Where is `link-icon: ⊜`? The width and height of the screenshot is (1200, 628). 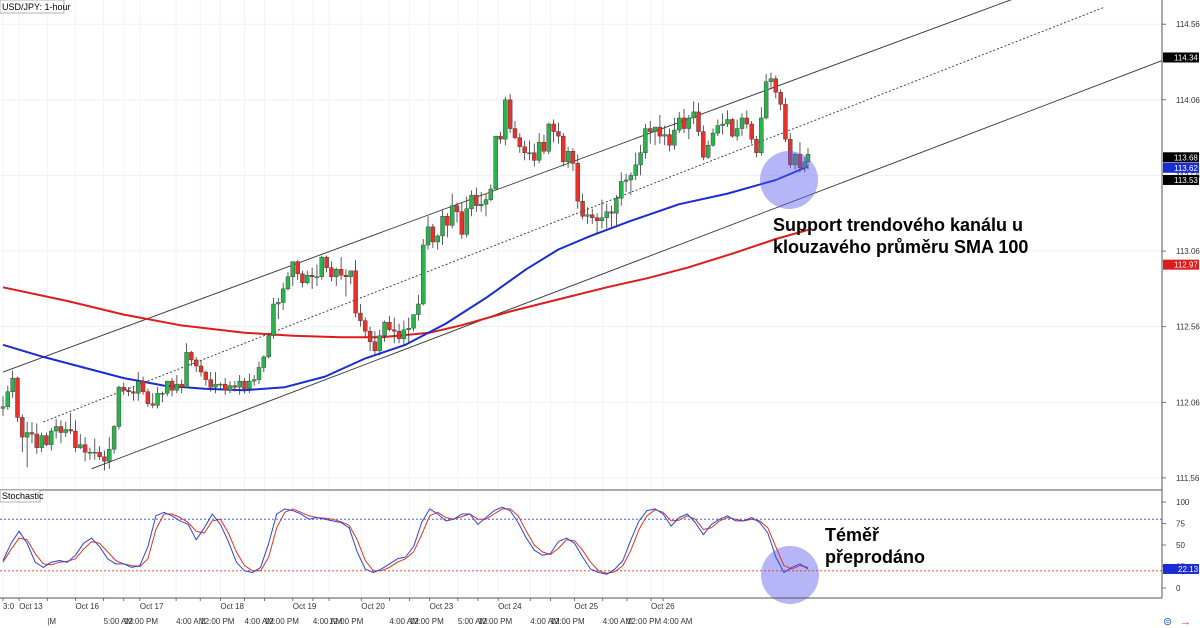 link-icon: ⊜ is located at coordinates (1167, 622).